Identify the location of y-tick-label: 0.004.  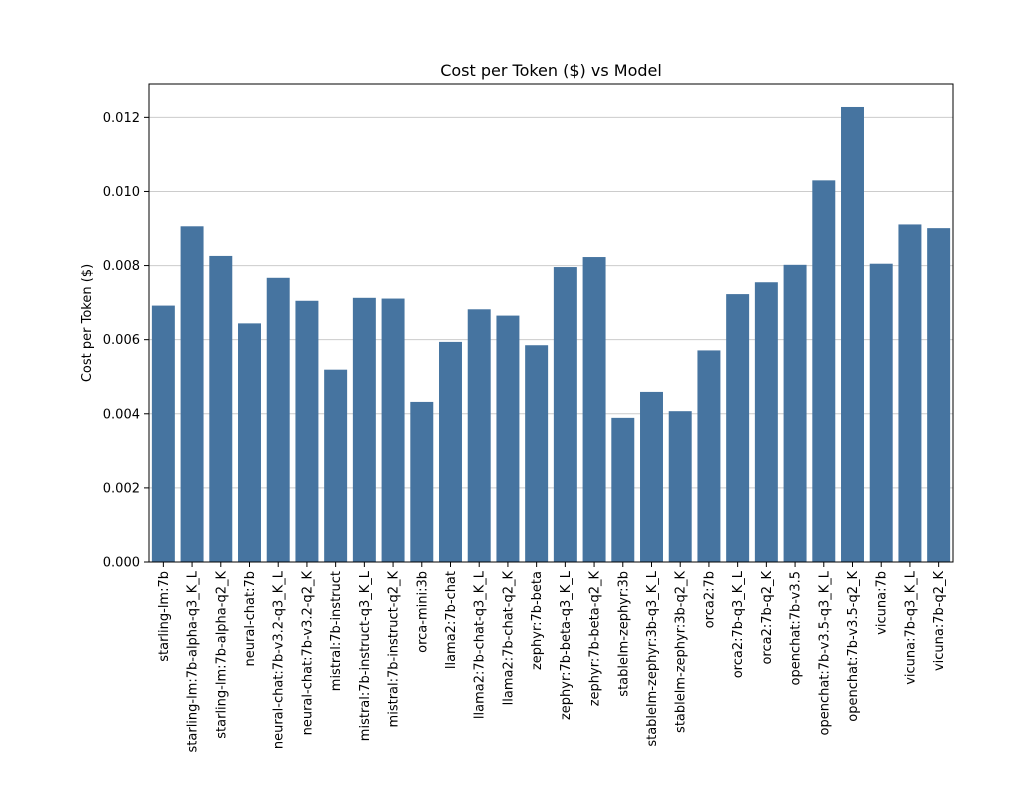
(121, 414).